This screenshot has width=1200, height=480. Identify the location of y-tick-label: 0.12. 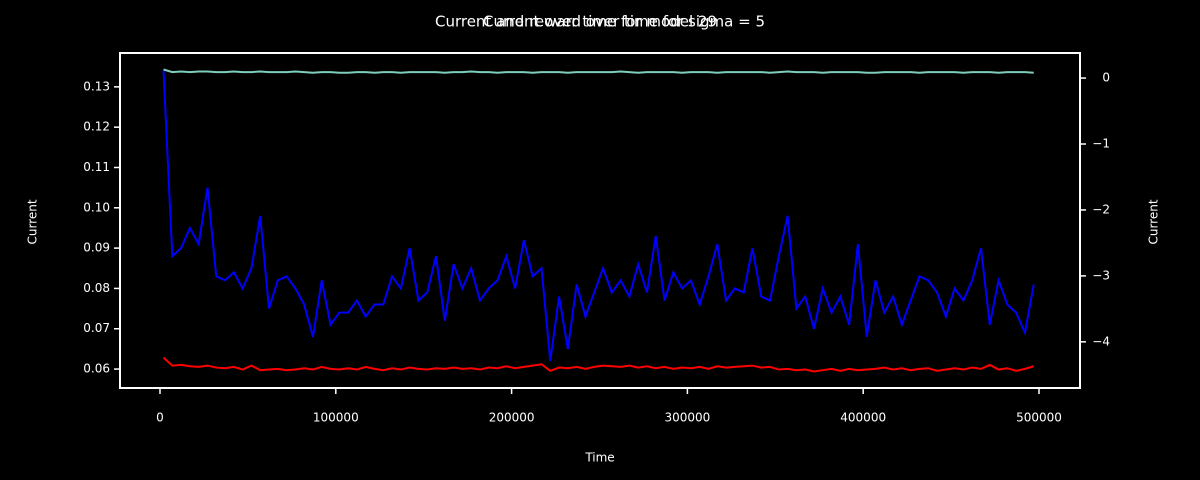
(96, 127).